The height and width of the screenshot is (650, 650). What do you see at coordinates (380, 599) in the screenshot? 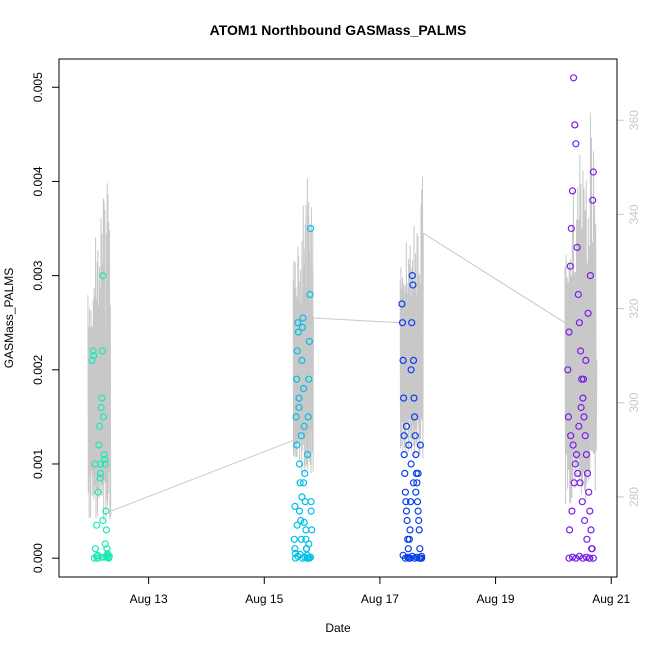
I see `x-tick-label: Aug 17` at bounding box center [380, 599].